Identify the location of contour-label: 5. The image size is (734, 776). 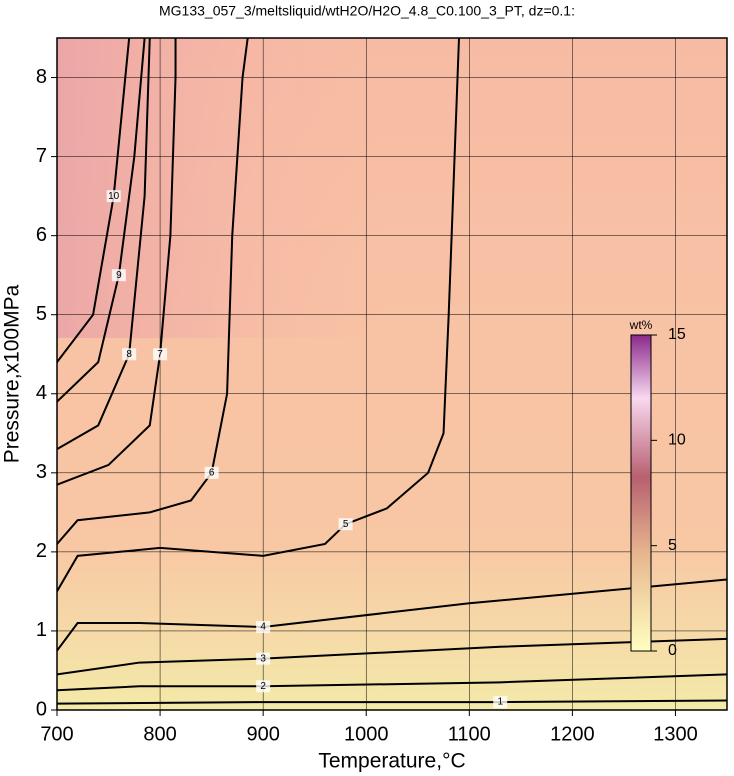
(346, 524).